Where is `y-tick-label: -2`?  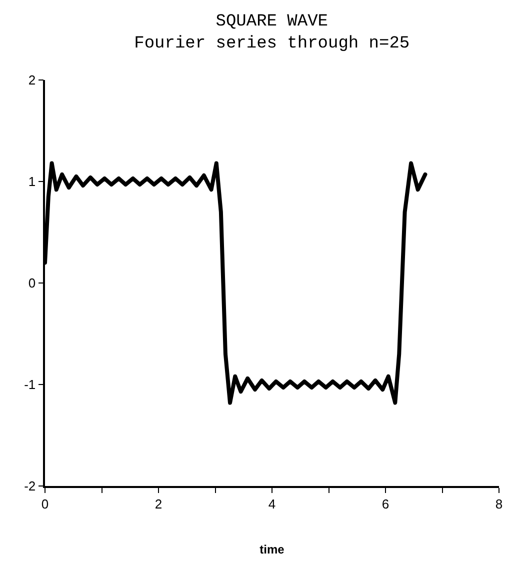 y-tick-label: -2 is located at coordinates (30, 486).